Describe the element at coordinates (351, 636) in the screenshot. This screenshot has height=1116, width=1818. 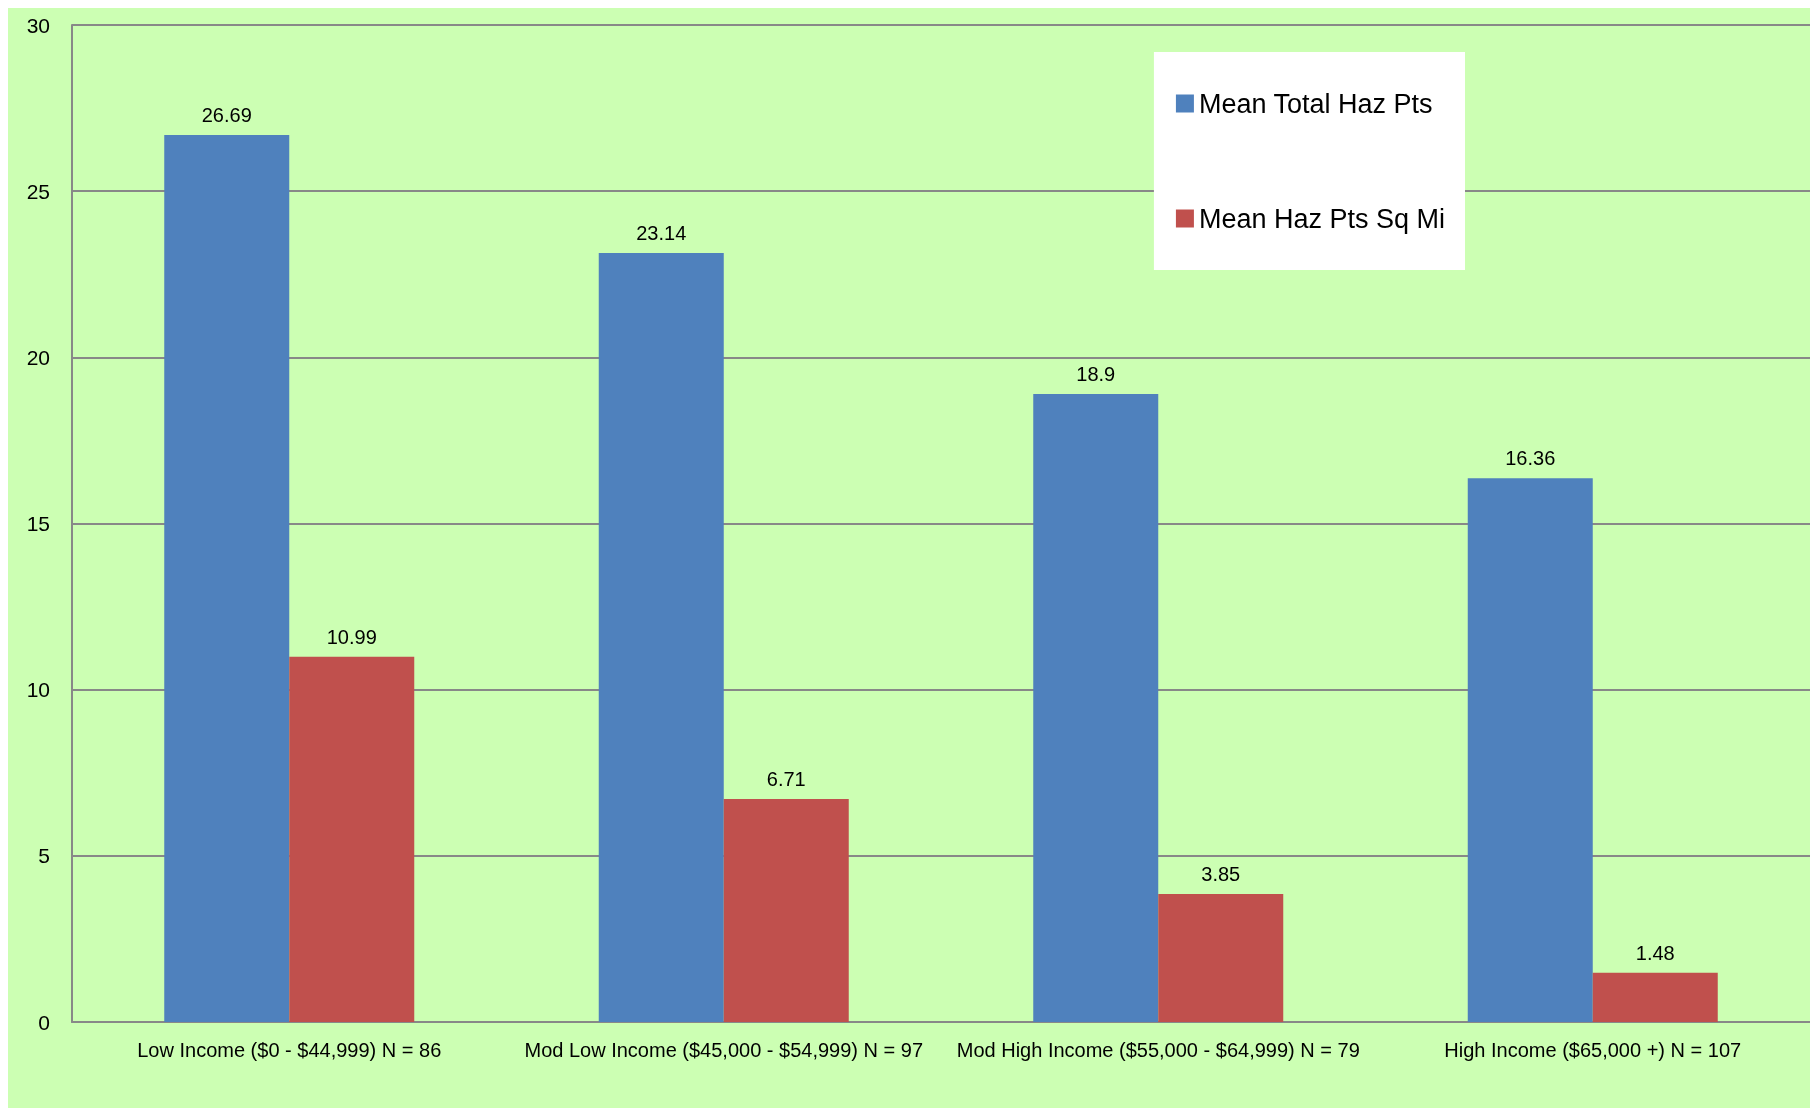
I see `data-label: 10.99` at that location.